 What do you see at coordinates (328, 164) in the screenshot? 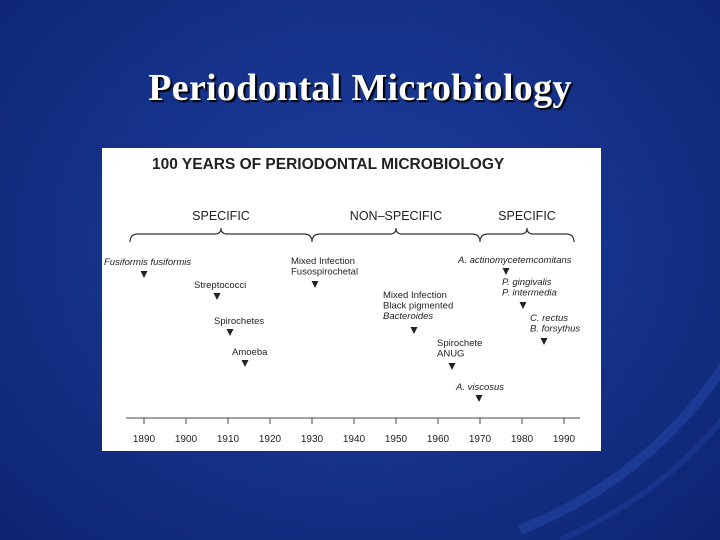
I see `figure-heading: 100 YEARS OF PERIODONTAL MICROBIOLOGY` at bounding box center [328, 164].